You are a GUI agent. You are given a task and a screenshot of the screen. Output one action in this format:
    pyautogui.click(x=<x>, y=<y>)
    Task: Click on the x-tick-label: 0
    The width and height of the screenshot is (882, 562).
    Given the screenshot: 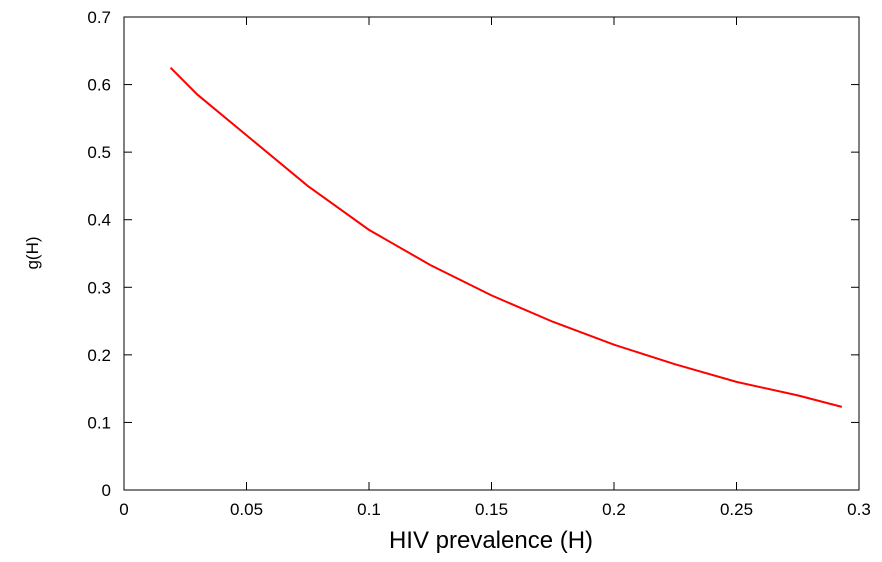 What is the action you would take?
    pyautogui.click(x=123, y=509)
    